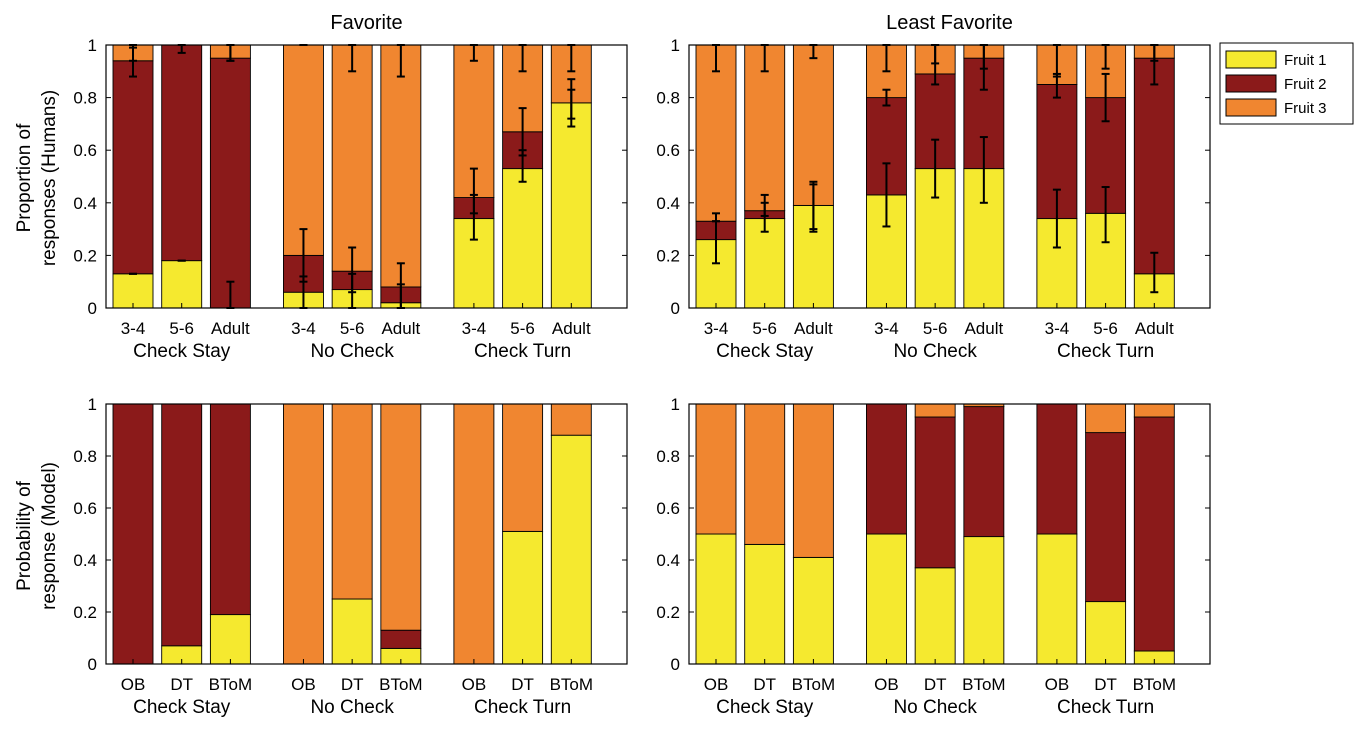  What do you see at coordinates (49, 536) in the screenshot?
I see `row-label-bottom-line2: response (Model)` at bounding box center [49, 536].